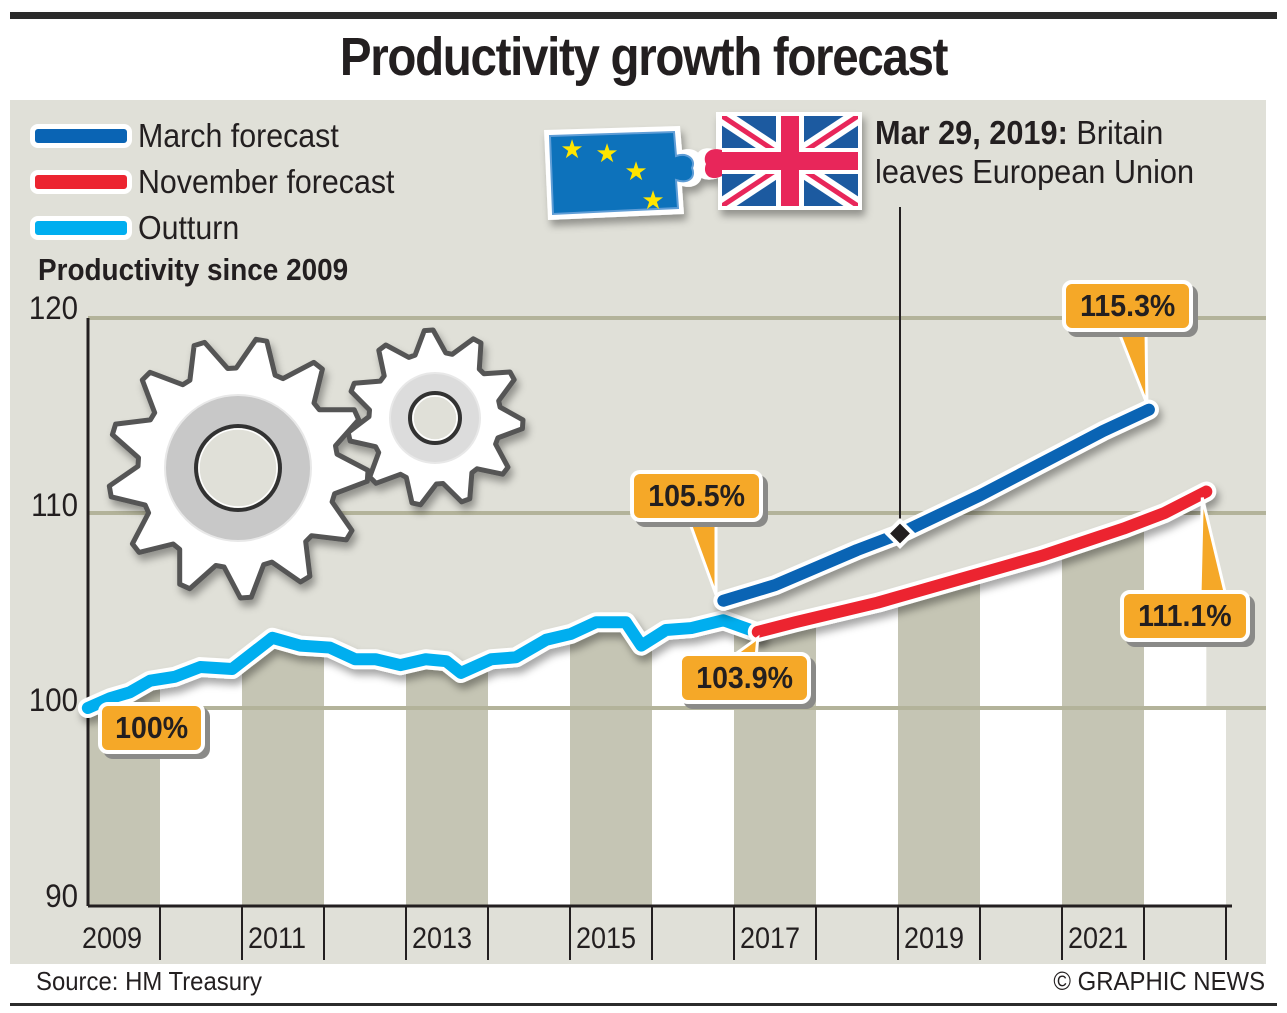 This screenshot has height=1013, width=1287. I want to click on y-tick-label: 120, so click(53, 308).